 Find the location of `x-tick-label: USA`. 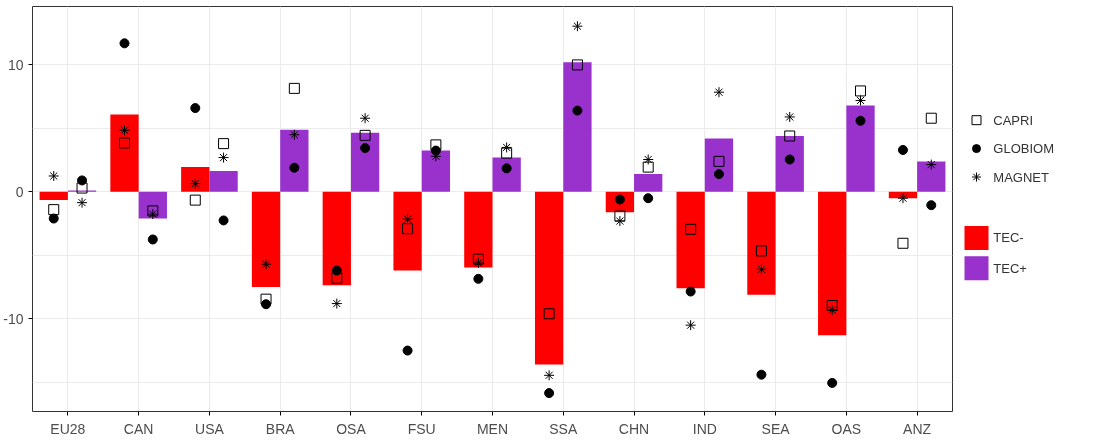

x-tick-label: USA is located at coordinates (210, 428).